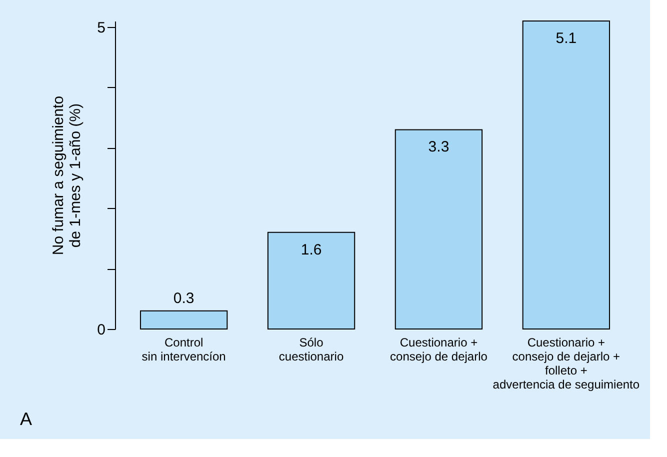  What do you see at coordinates (101, 28) in the screenshot?
I see `y-tick-label: 5` at bounding box center [101, 28].